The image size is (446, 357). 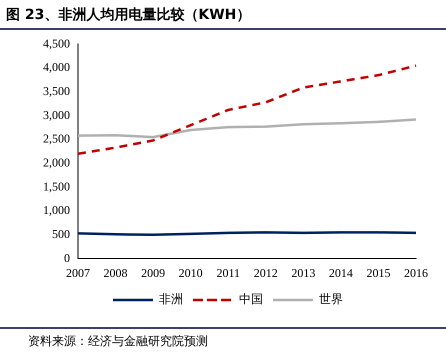 I want to click on x-tick-label: 2008, so click(x=116, y=273).